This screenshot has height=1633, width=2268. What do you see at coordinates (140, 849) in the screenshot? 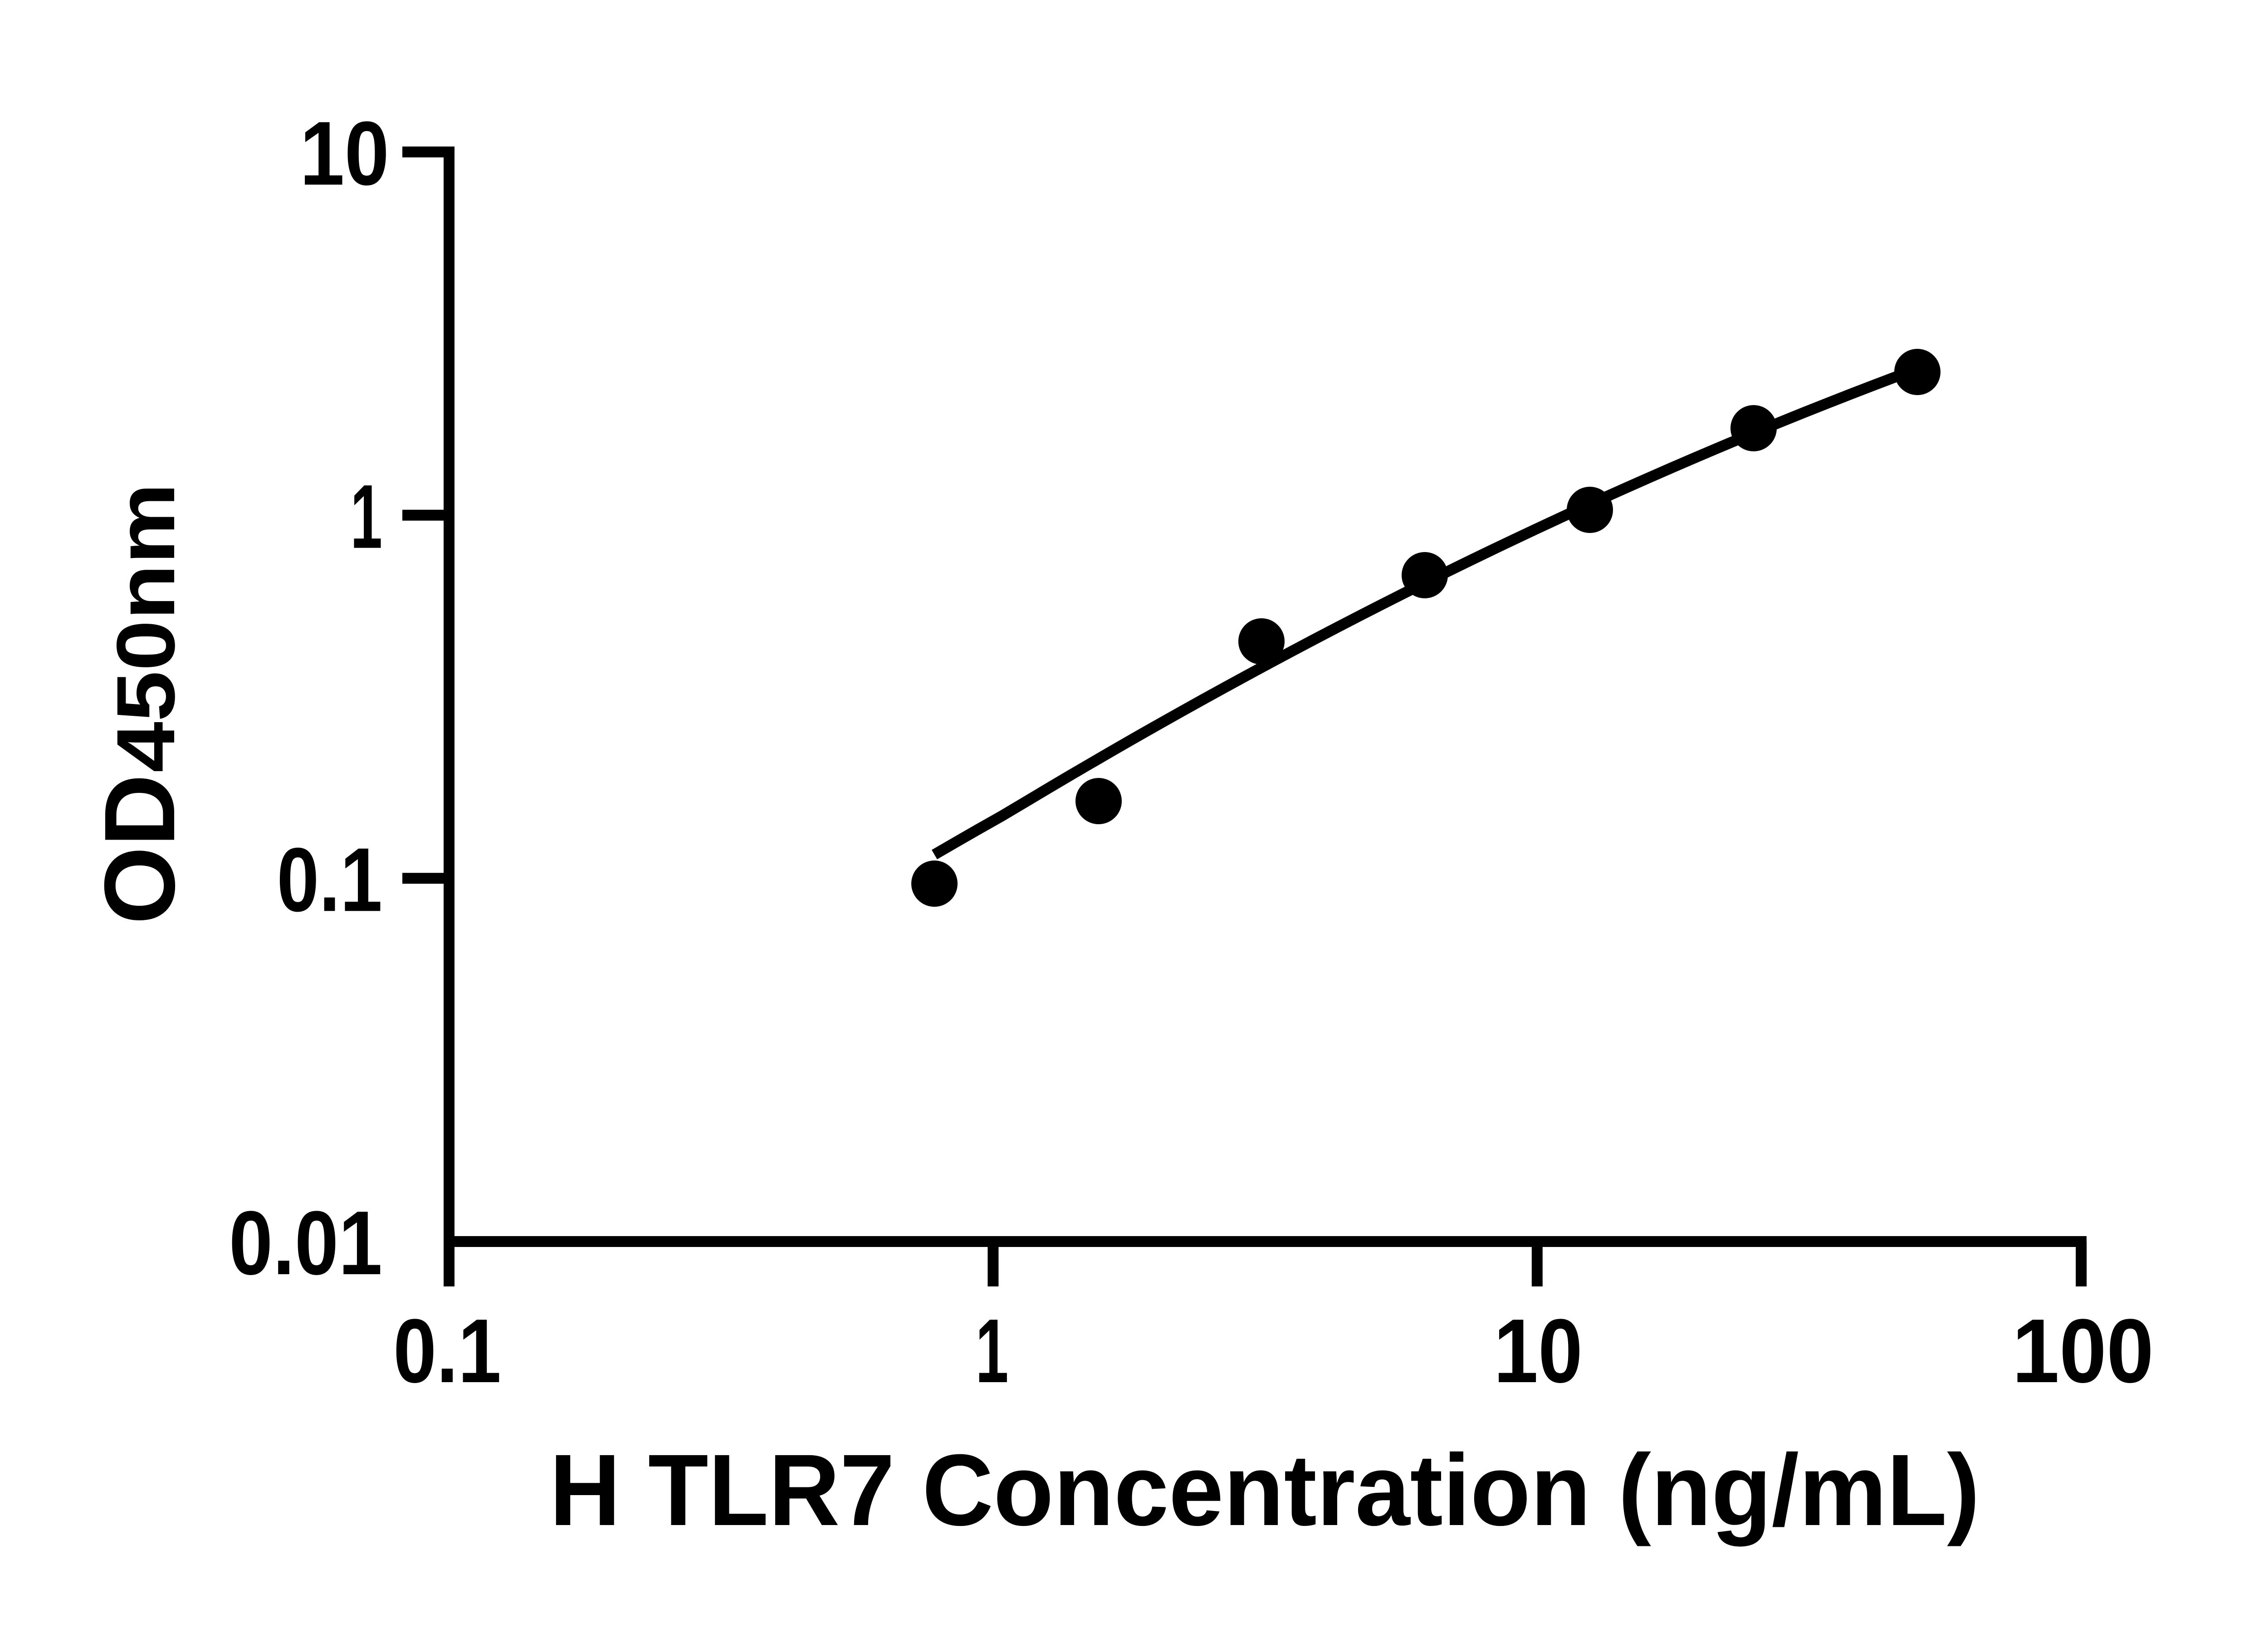
I see `svg-text: OD` at bounding box center [140, 849].